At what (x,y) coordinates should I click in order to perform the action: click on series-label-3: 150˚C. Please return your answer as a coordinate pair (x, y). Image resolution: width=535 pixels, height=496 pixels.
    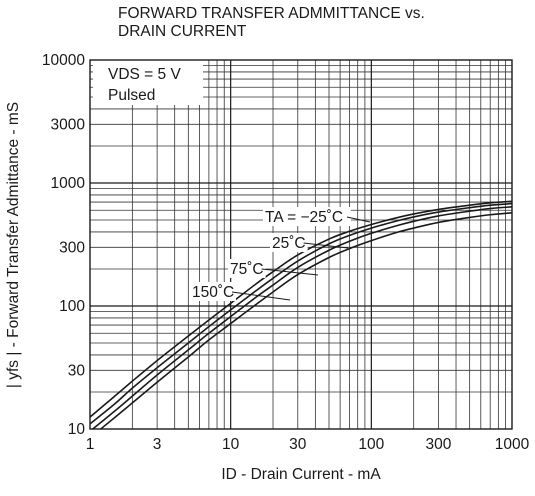
    Looking at the image, I should click on (213, 292).